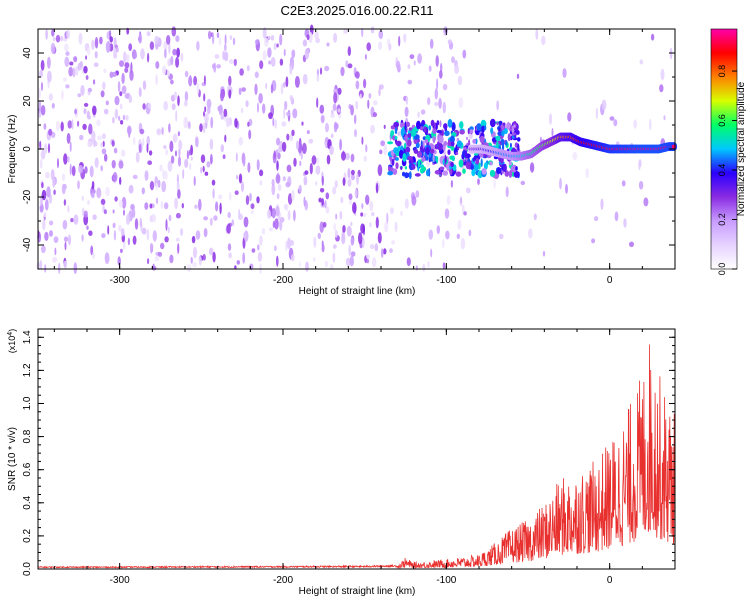 Image resolution: width=750 pixels, height=600 pixels. Describe the element at coordinates (722, 269) in the screenshot. I see `colorbar-tick-label: 0.0` at that location.